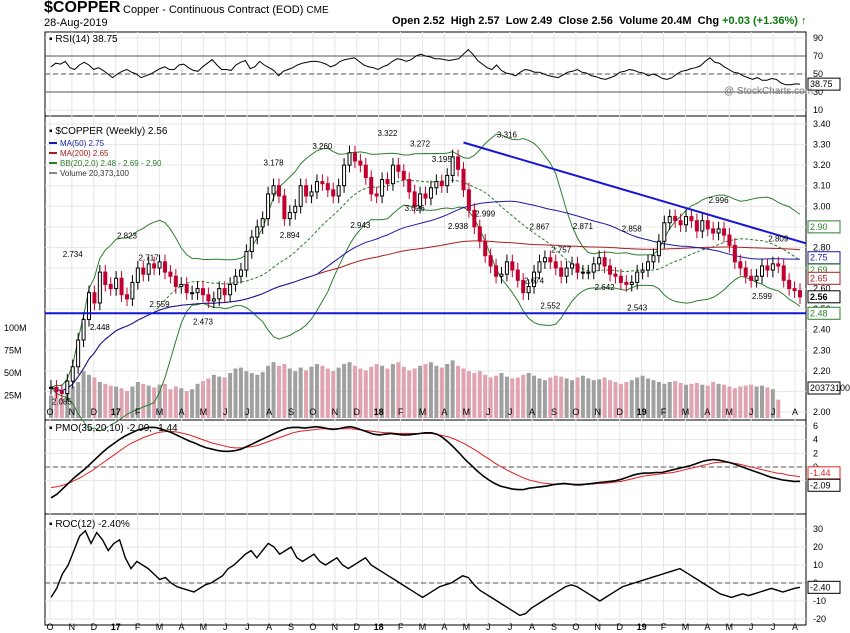  I want to click on x-axis-label: N, so click(335, 412).